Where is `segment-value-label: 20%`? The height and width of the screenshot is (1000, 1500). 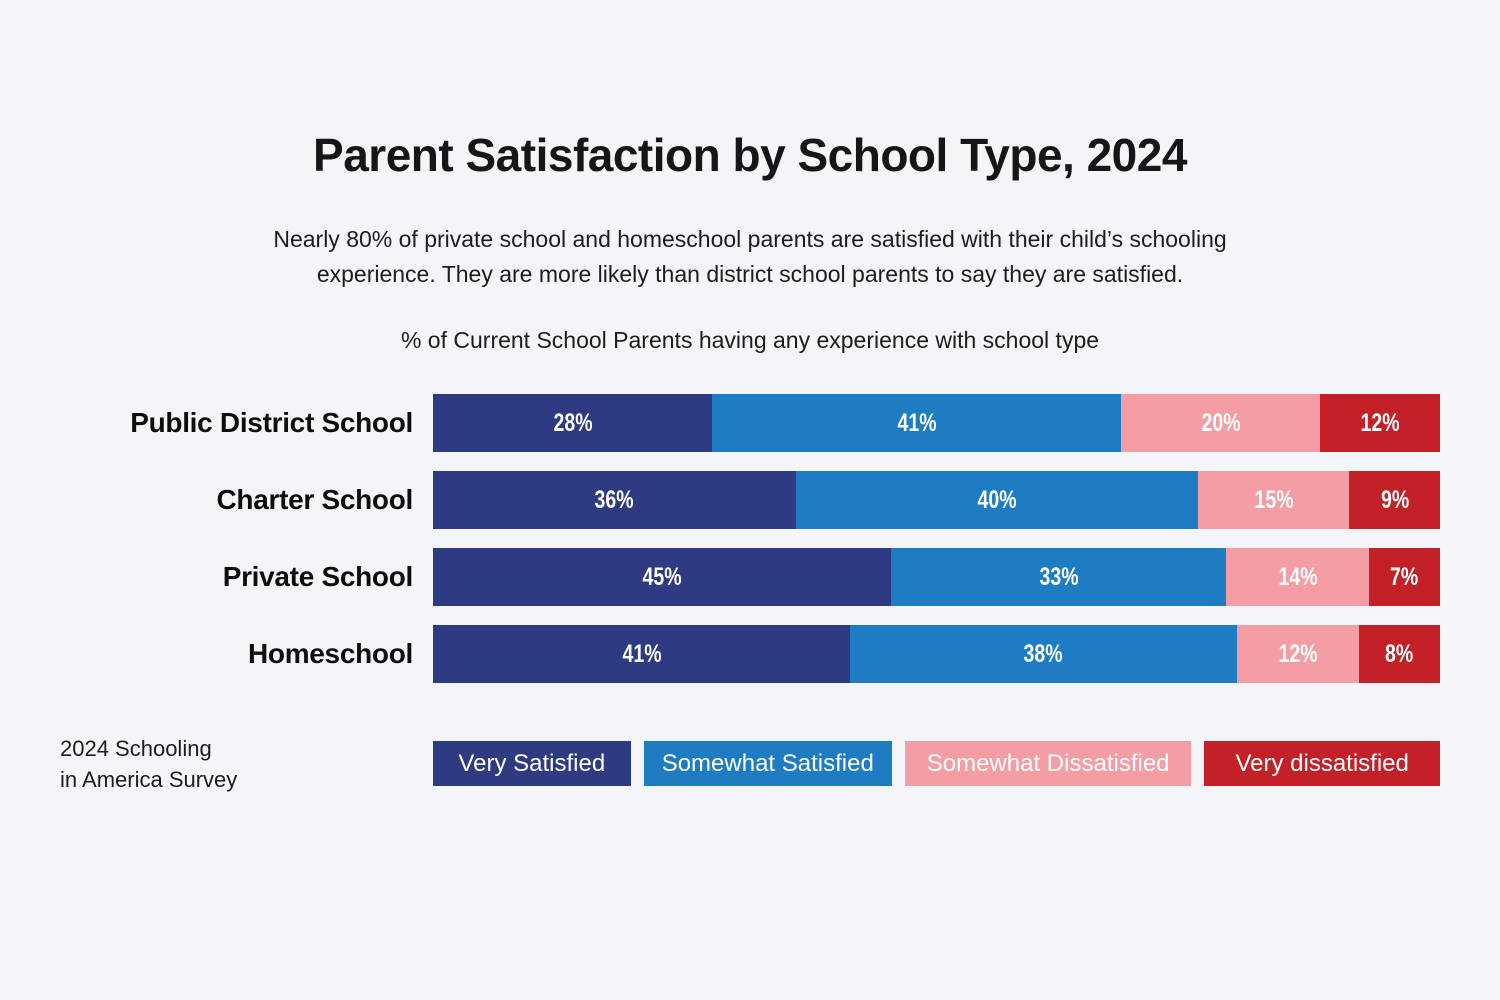
segment-value-label: 20% is located at coordinates (1221, 422).